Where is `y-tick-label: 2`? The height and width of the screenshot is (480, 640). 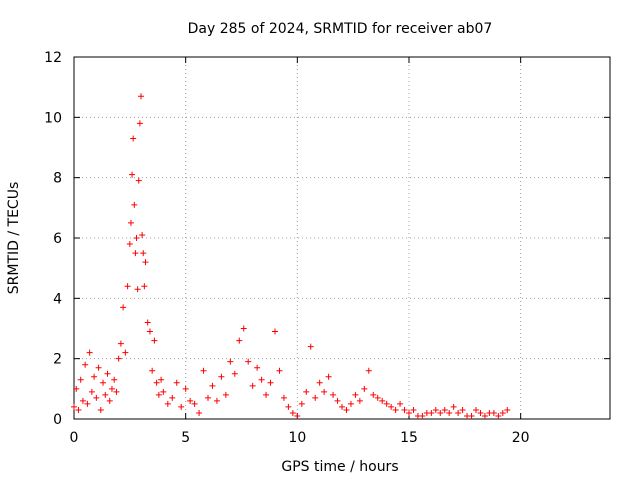 y-tick-label: 2 is located at coordinates (57, 360).